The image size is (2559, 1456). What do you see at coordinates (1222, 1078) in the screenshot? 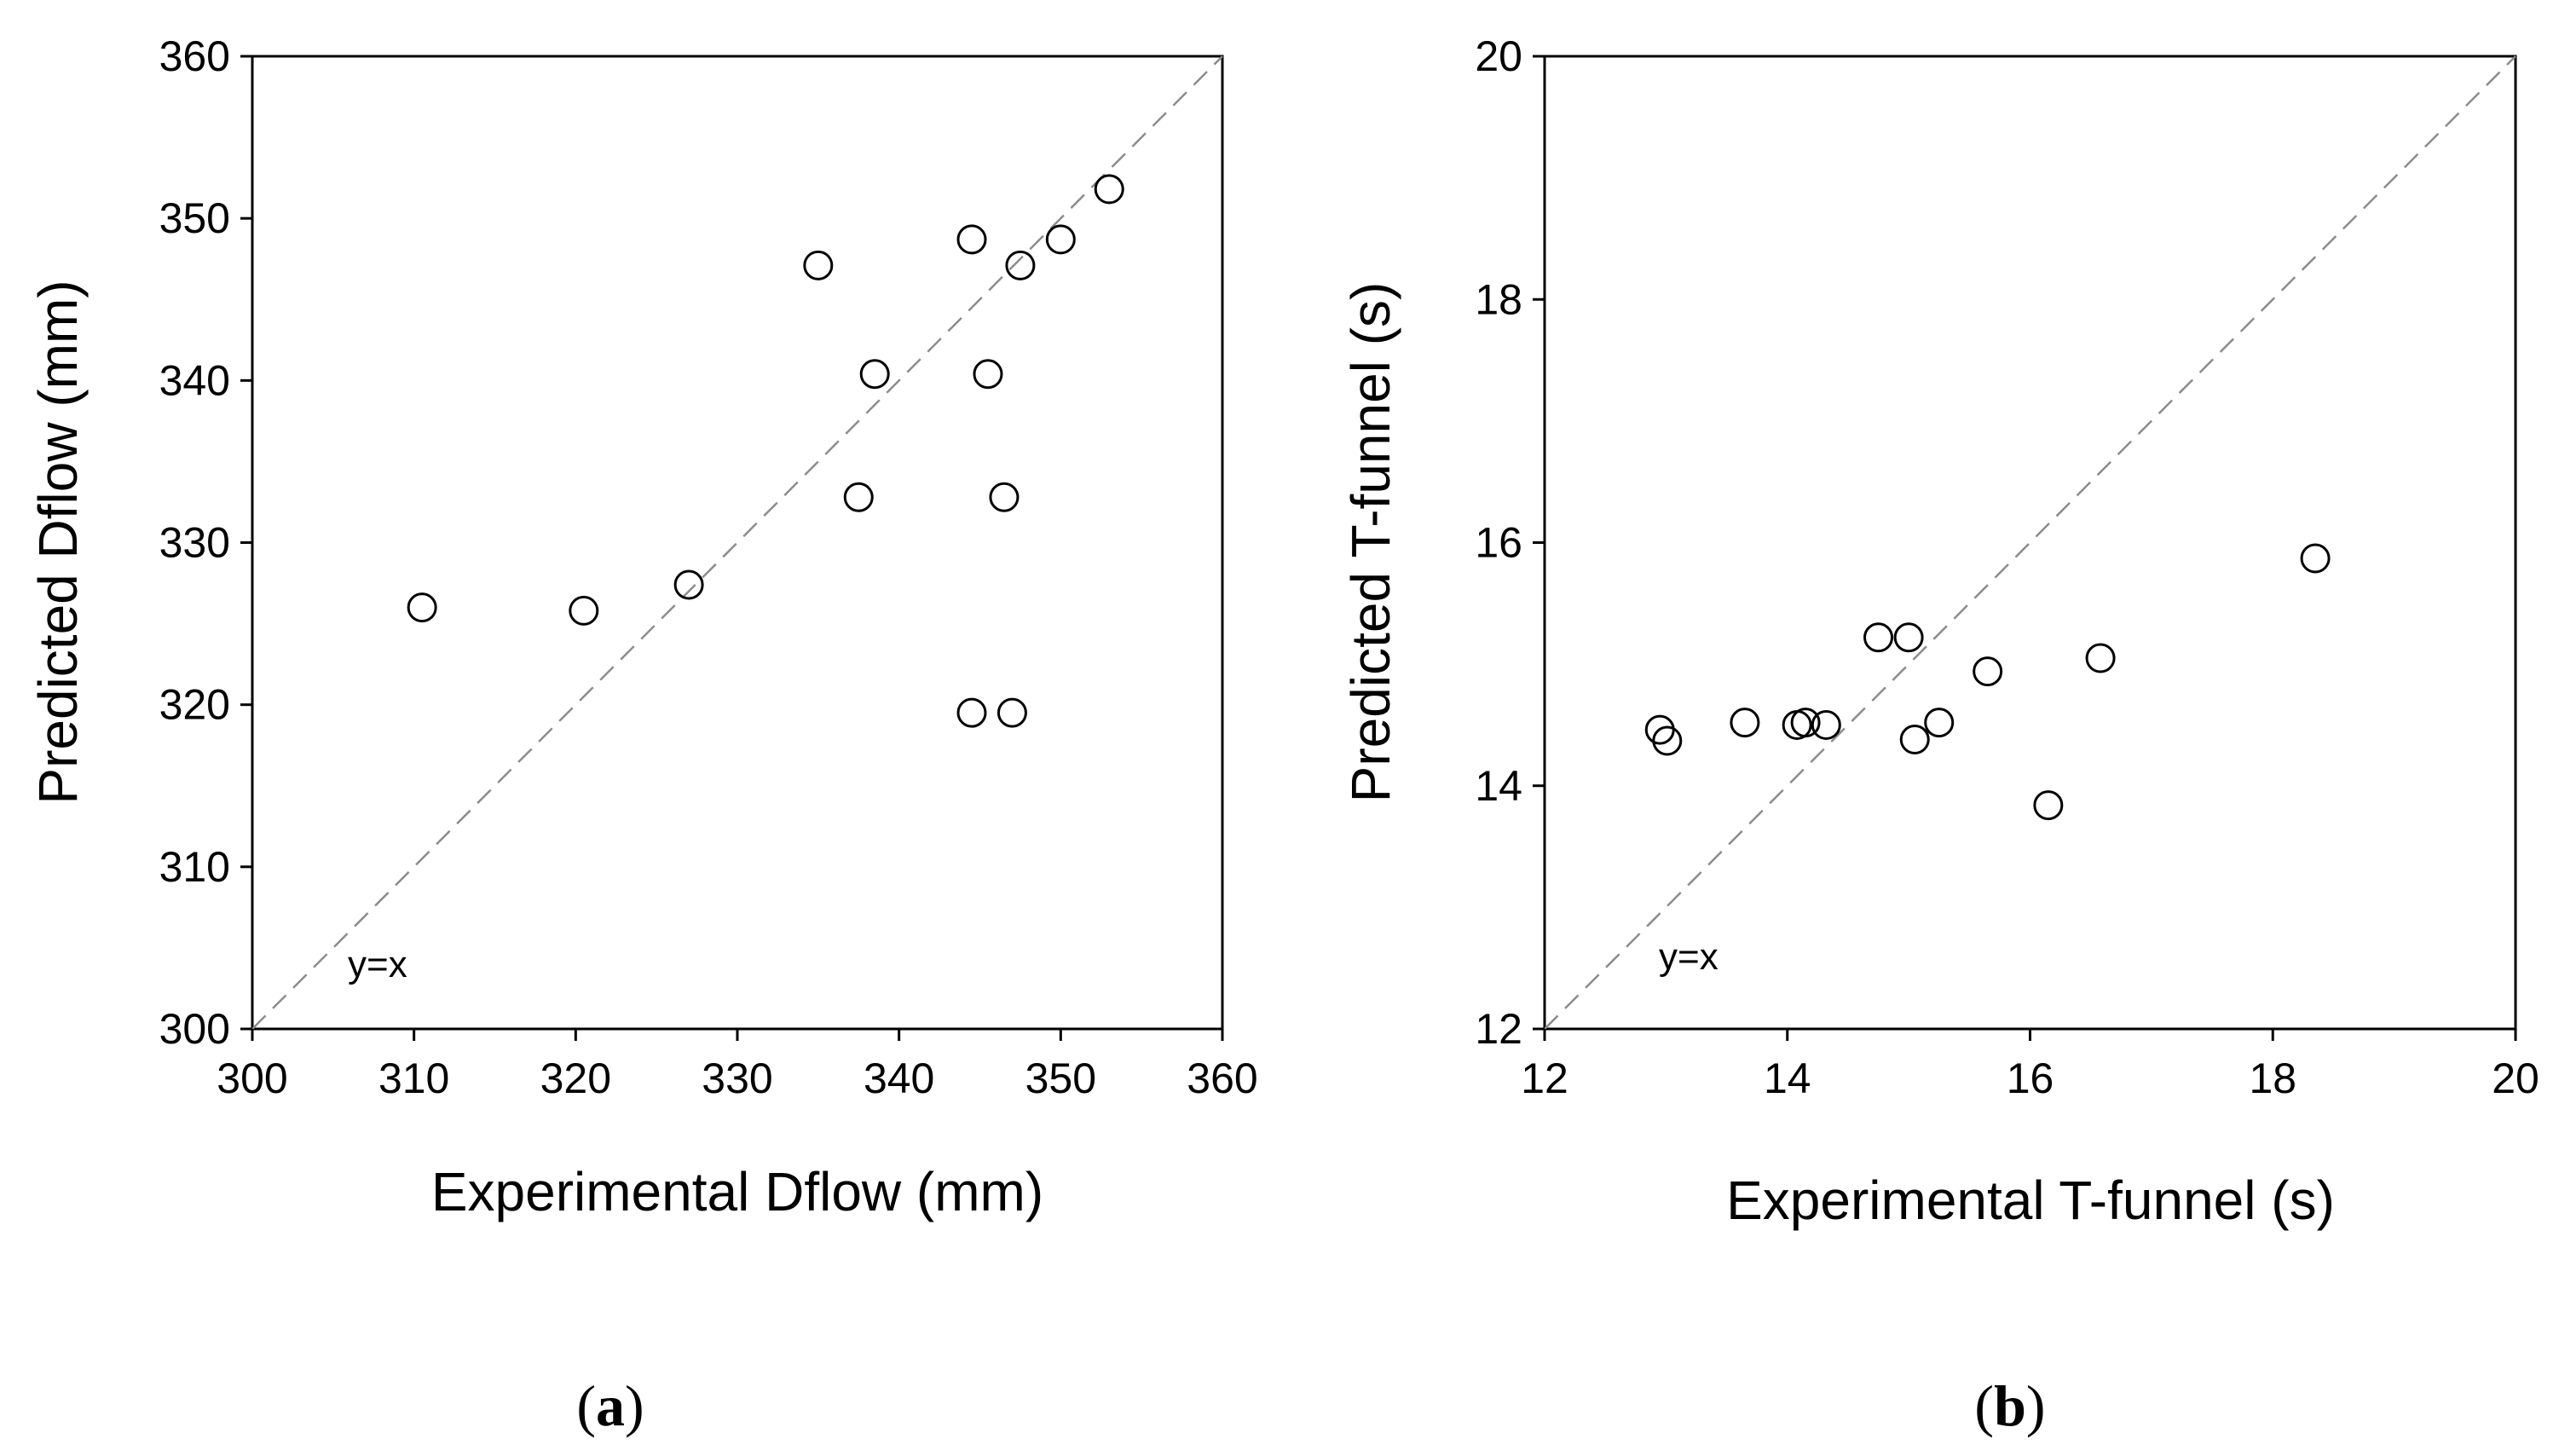
I see `x-tick-label-a-6: 360` at bounding box center [1222, 1078].